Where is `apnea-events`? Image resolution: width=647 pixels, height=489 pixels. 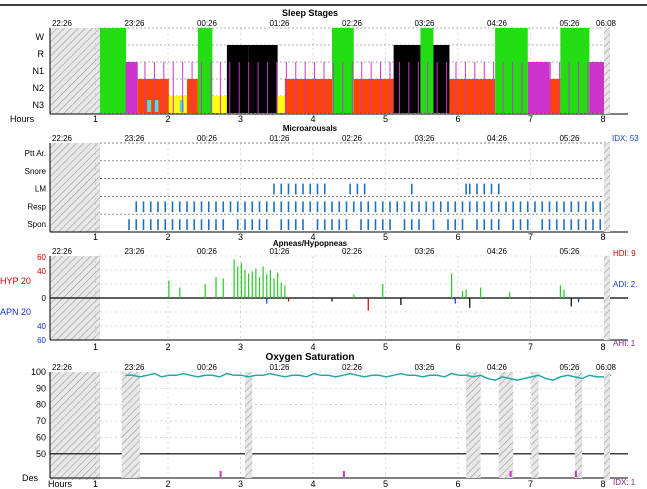 apnea-events is located at coordinates (374, 285).